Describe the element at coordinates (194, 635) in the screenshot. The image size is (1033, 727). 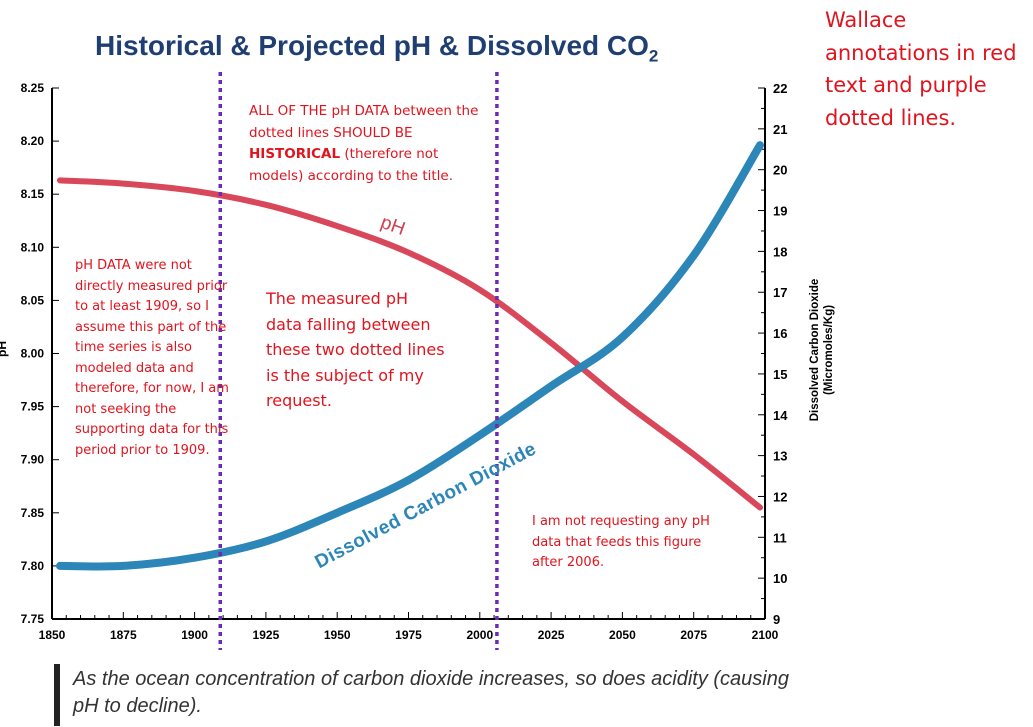
I see `x-tick-label: 1900` at that location.